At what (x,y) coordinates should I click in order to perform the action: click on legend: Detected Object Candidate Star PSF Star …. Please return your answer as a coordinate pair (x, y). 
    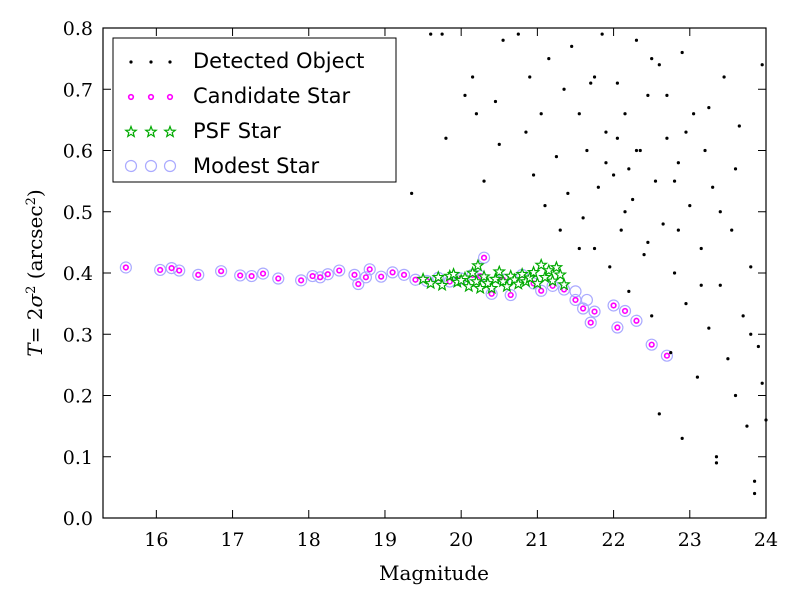
    Looking at the image, I should click on (254, 110).